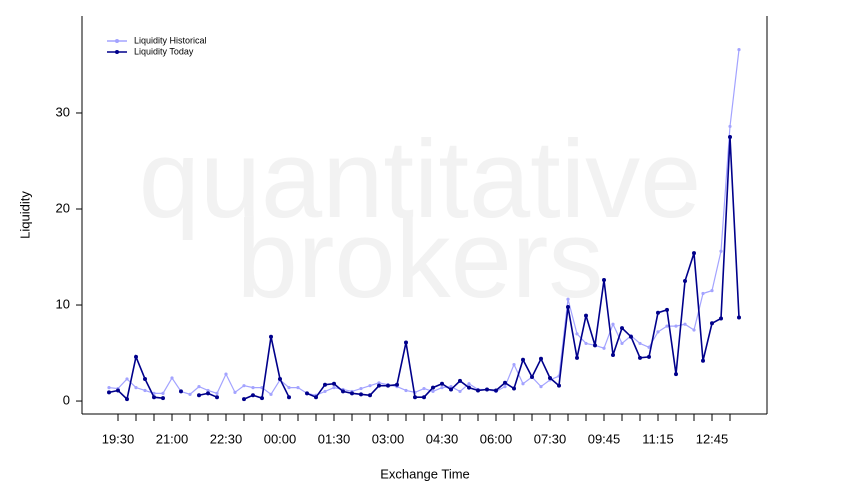 This screenshot has width=850, height=500. Describe the element at coordinates (170, 40) in the screenshot. I see `legend-label: Liquidity Historical` at that location.